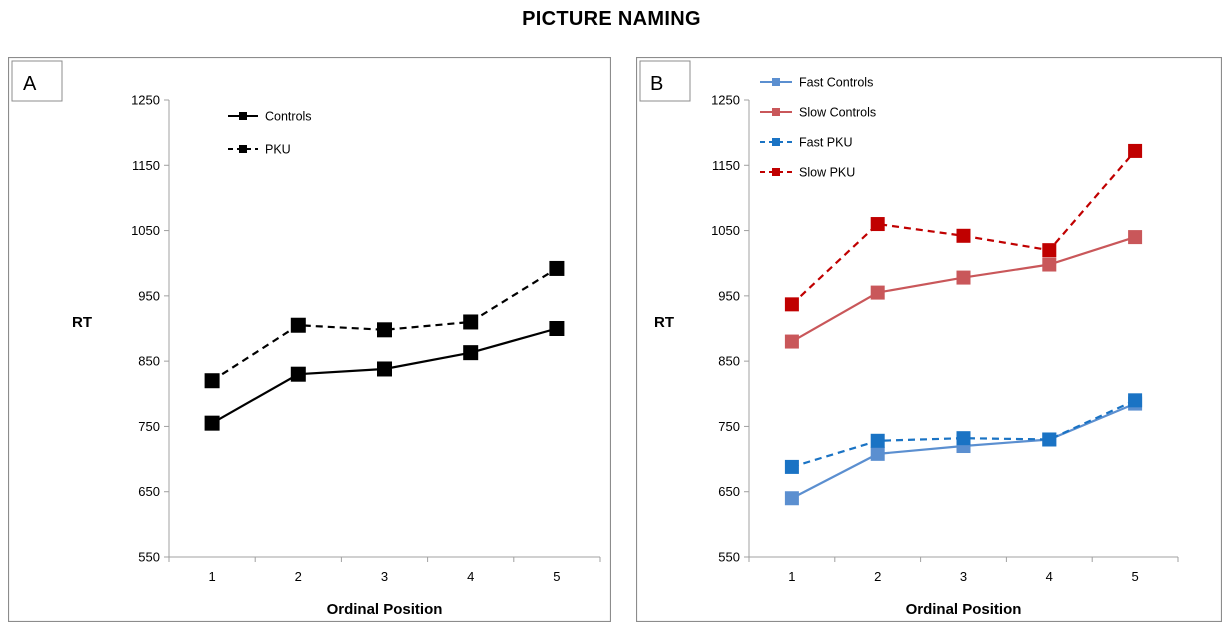  Describe the element at coordinates (278, 150) in the screenshot. I see `legend-label-pku: PKU` at that location.